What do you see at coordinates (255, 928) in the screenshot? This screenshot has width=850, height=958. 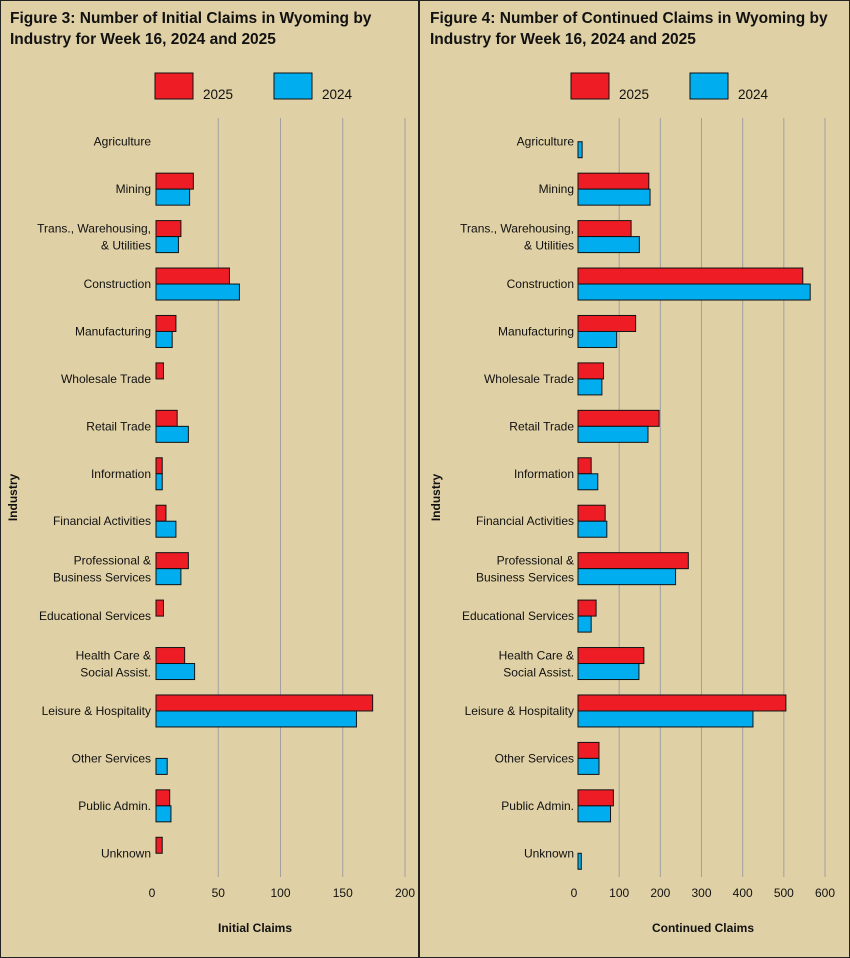 I see `x-axis-title: Initial Claims` at bounding box center [255, 928].